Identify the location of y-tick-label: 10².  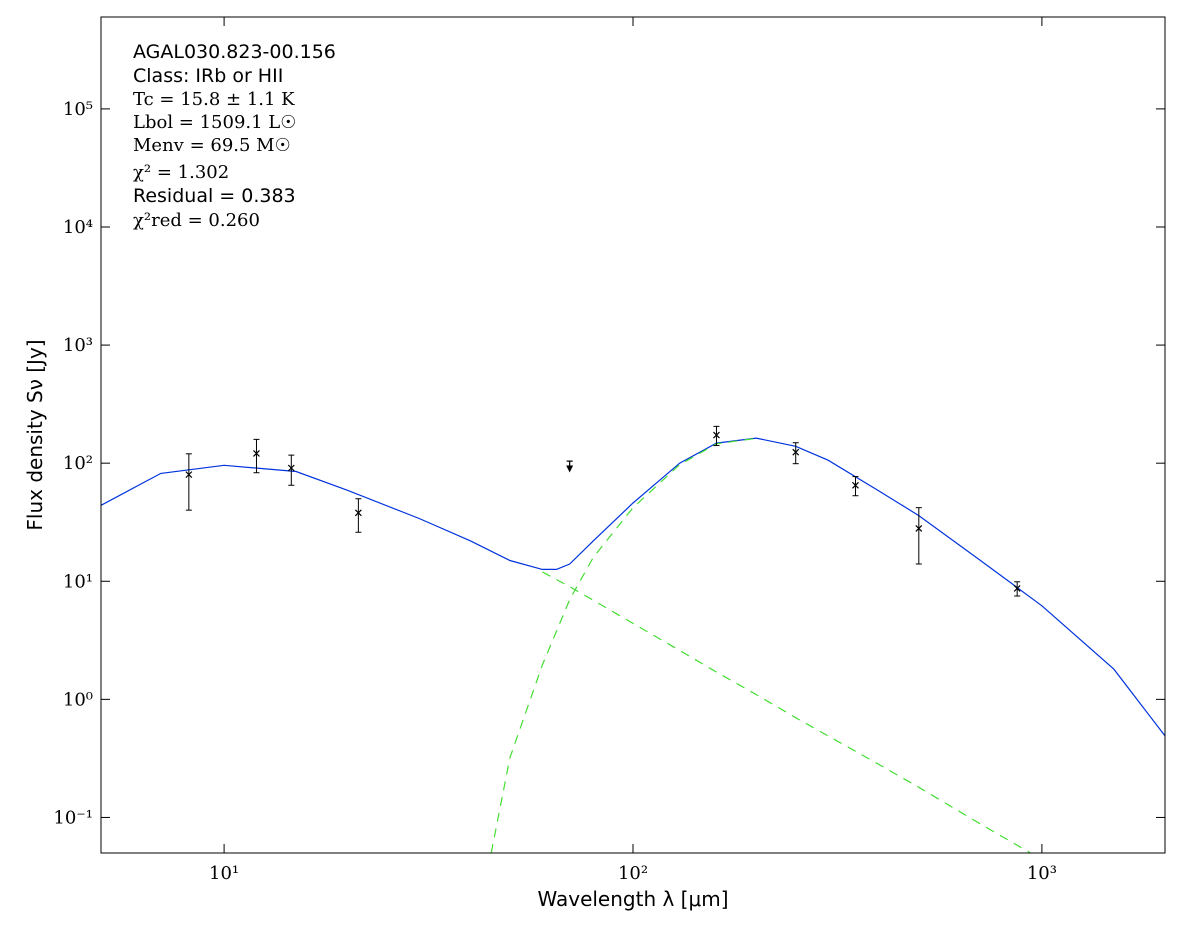
(78, 463).